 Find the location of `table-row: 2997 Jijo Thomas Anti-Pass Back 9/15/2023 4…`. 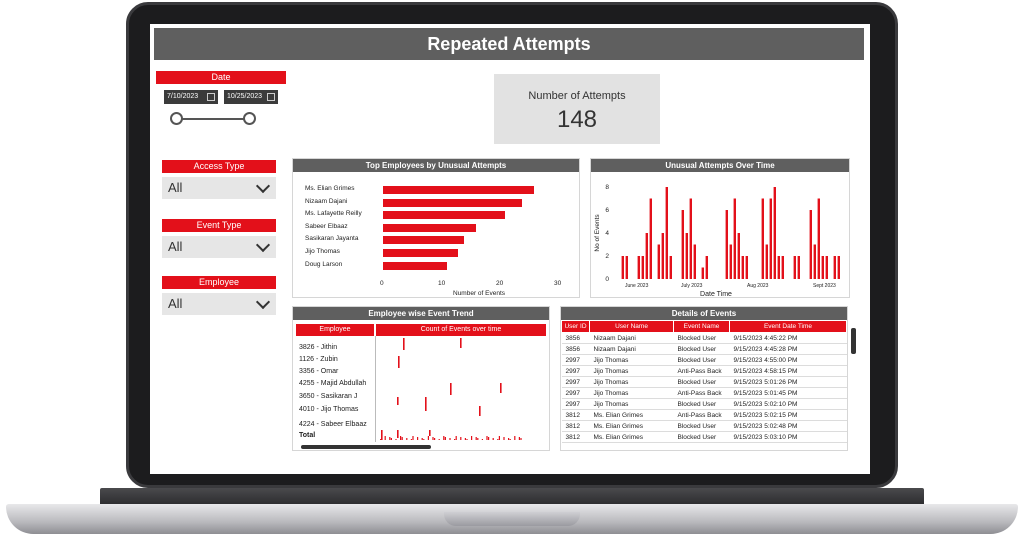

table-row: 2997 Jijo Thomas Anti-Pass Back 9/15/2023 4… is located at coordinates (704, 371).